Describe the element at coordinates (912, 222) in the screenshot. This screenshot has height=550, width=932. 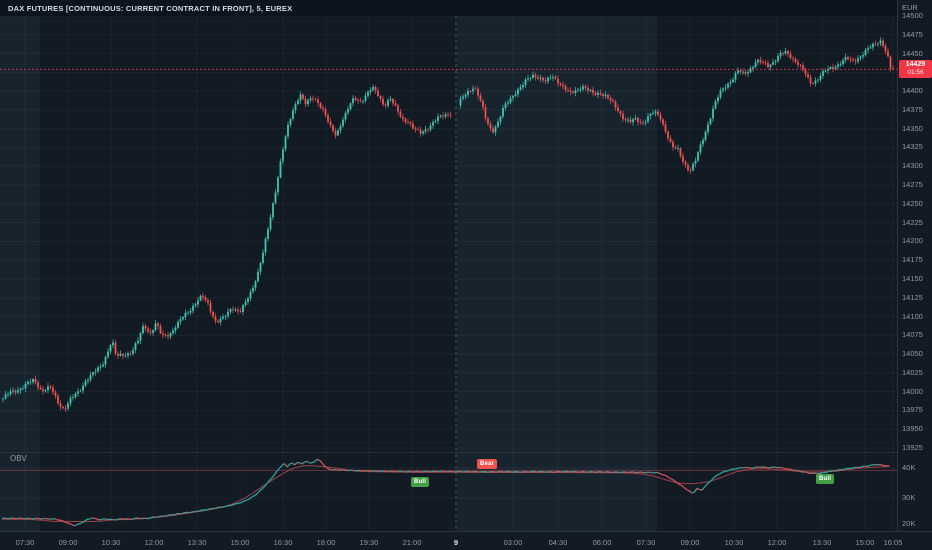
I see `price-tick-label: 14225` at that location.